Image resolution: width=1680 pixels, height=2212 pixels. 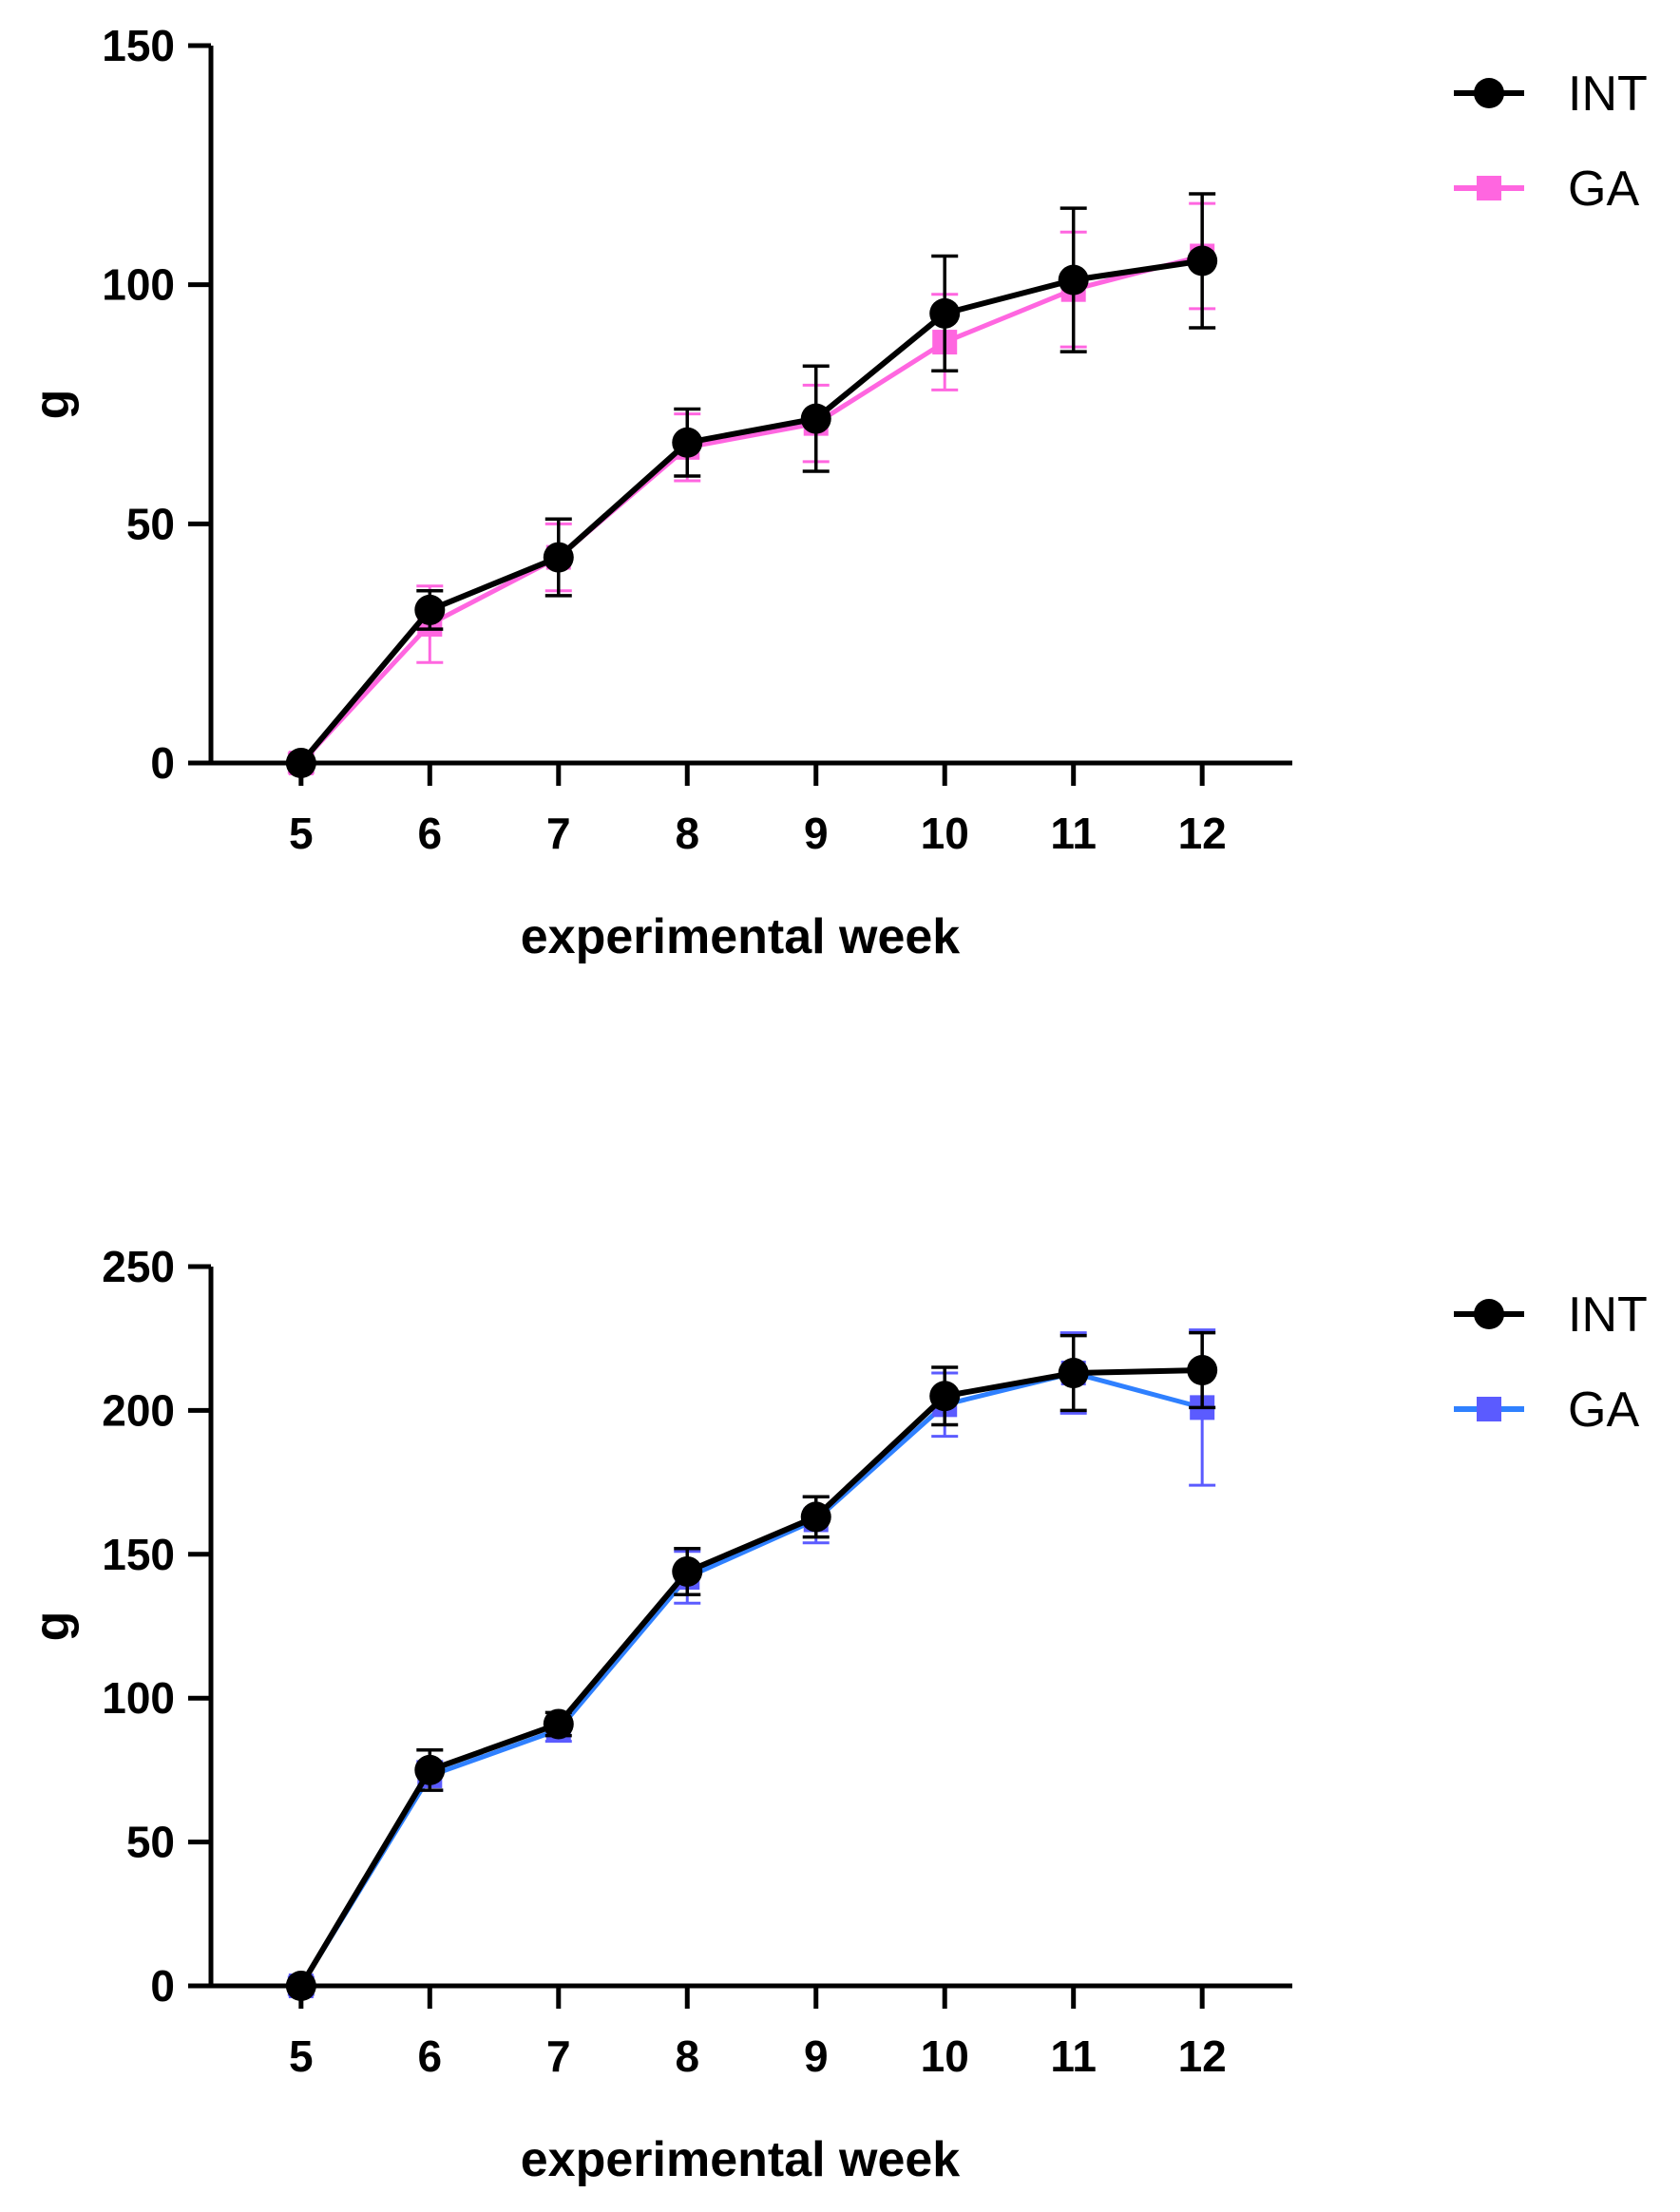 What do you see at coordinates (138, 1410) in the screenshot?
I see `y-tick-label: 200` at bounding box center [138, 1410].